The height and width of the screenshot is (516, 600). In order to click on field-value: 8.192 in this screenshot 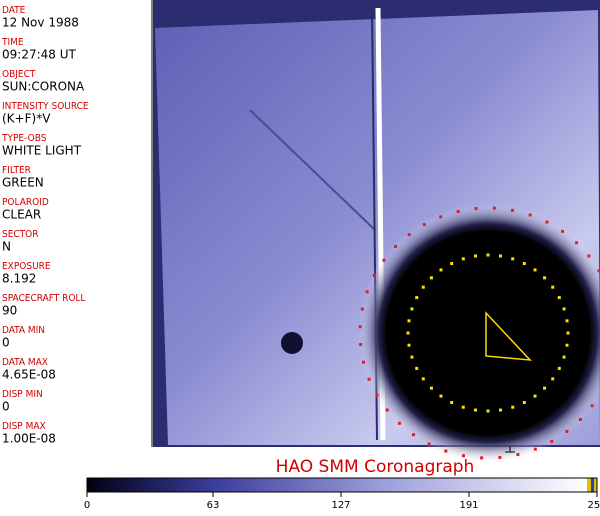, I will do `click(19, 279)`.